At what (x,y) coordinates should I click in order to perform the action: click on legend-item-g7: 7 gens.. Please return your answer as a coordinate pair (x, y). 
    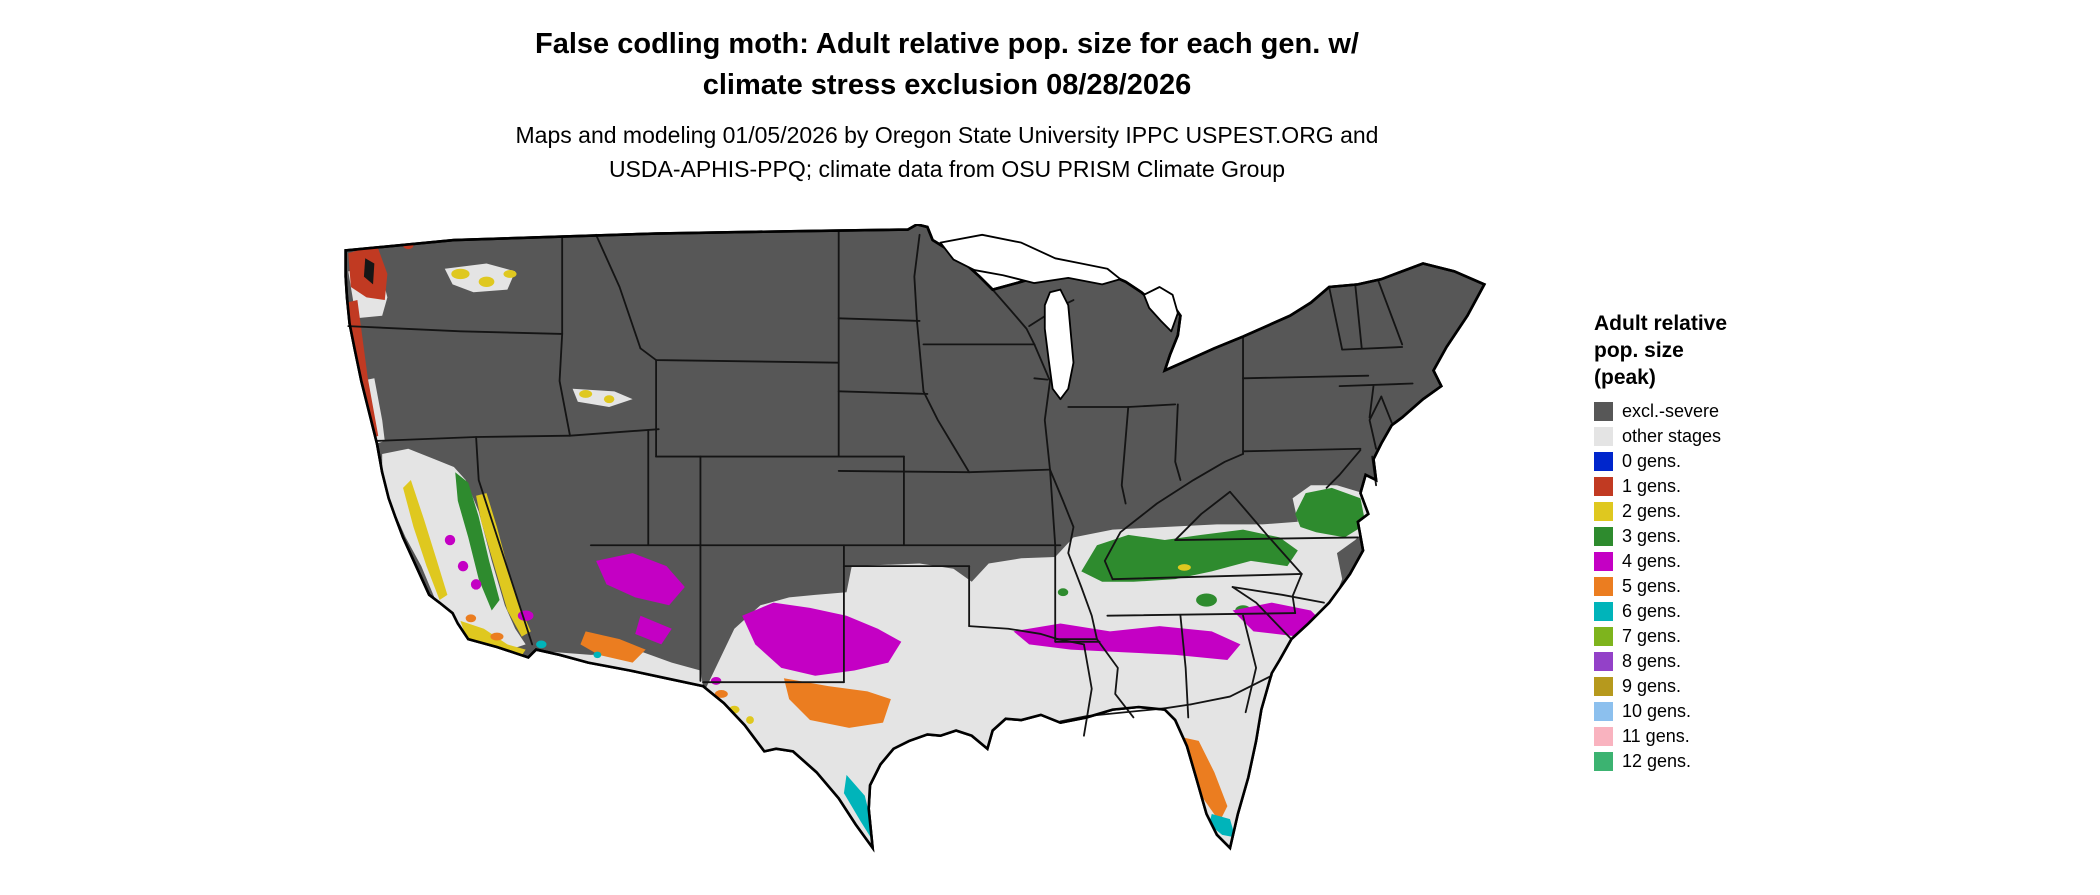
    Looking at the image, I should click on (1709, 636).